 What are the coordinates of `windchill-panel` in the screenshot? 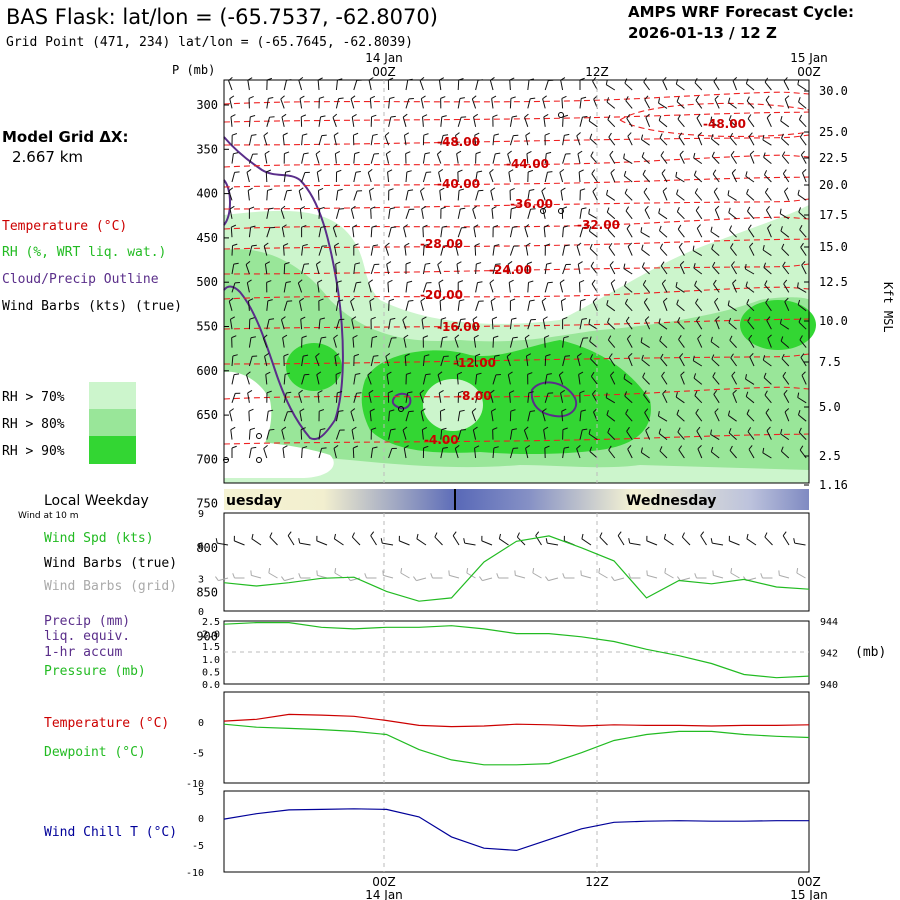 It's located at (516, 831).